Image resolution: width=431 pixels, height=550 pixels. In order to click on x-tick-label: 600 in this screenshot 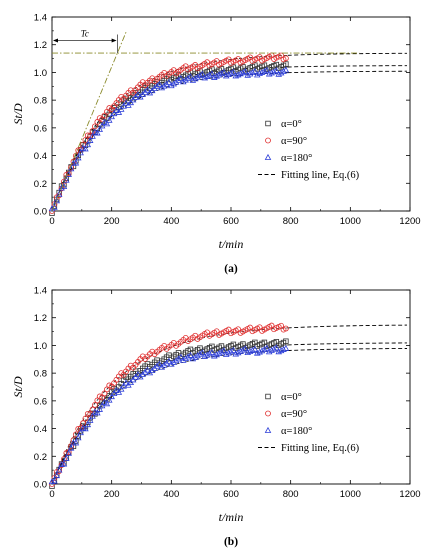, I will do `click(231, 221)`.